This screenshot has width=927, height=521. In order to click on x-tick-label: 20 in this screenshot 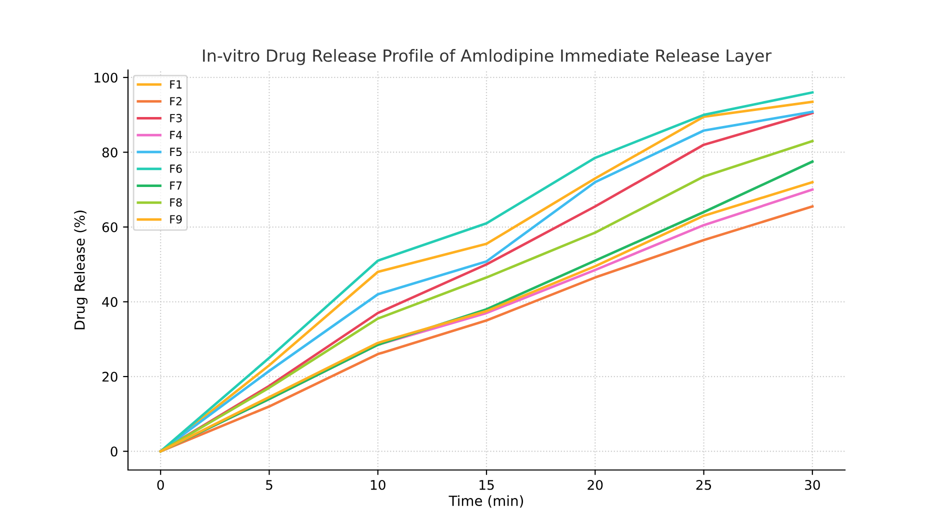, I will do `click(595, 485)`.